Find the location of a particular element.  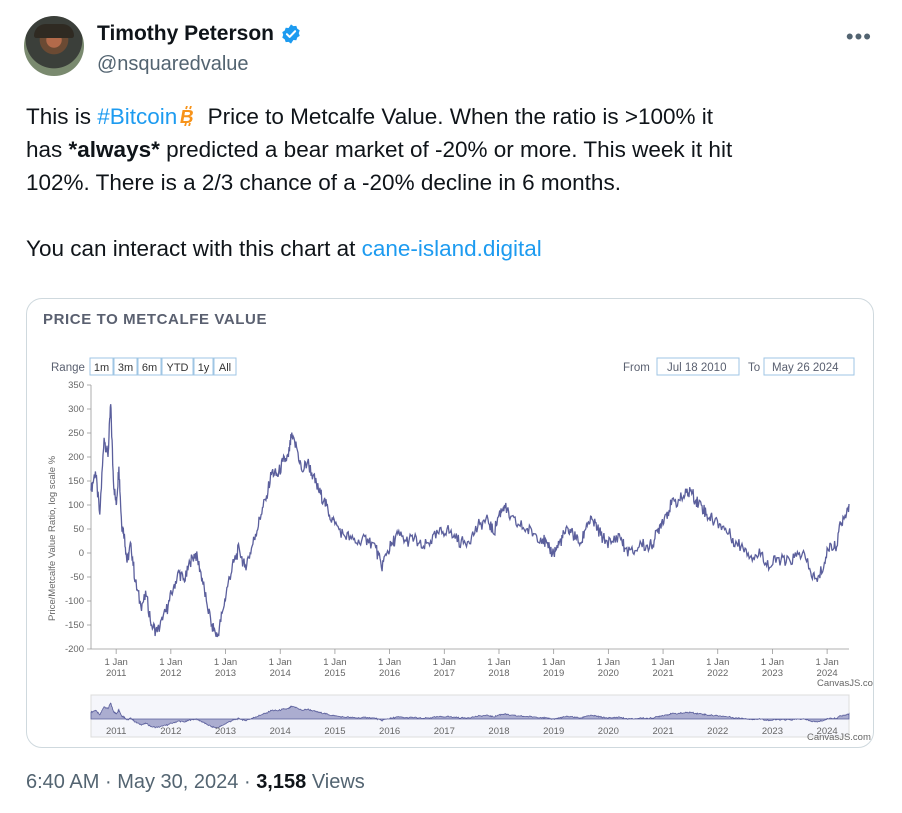

svg-text: B is located at coordinates (187, 116).